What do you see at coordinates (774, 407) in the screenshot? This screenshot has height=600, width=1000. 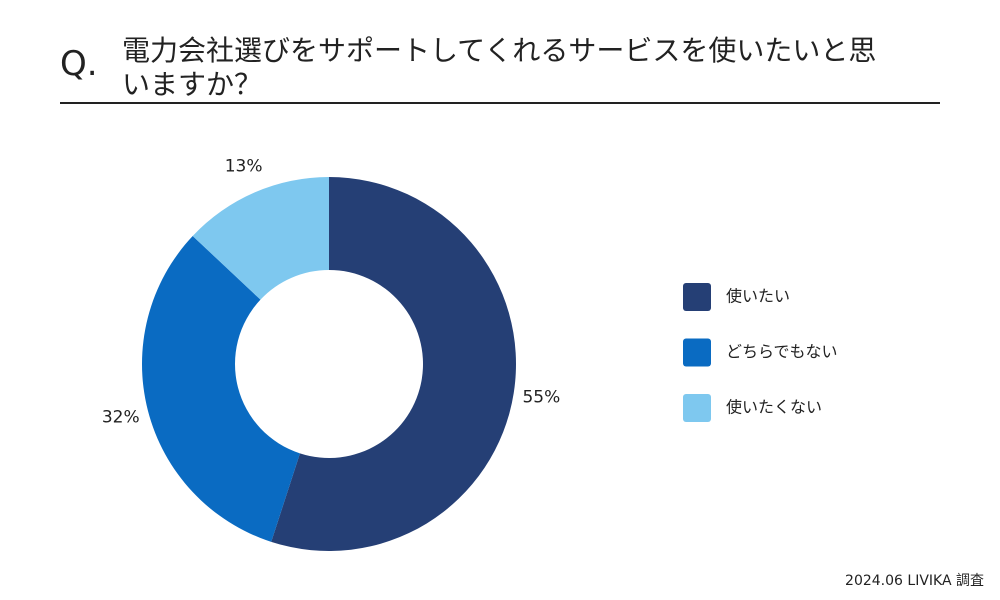 I see `legend-label: 使いたくない` at bounding box center [774, 407].